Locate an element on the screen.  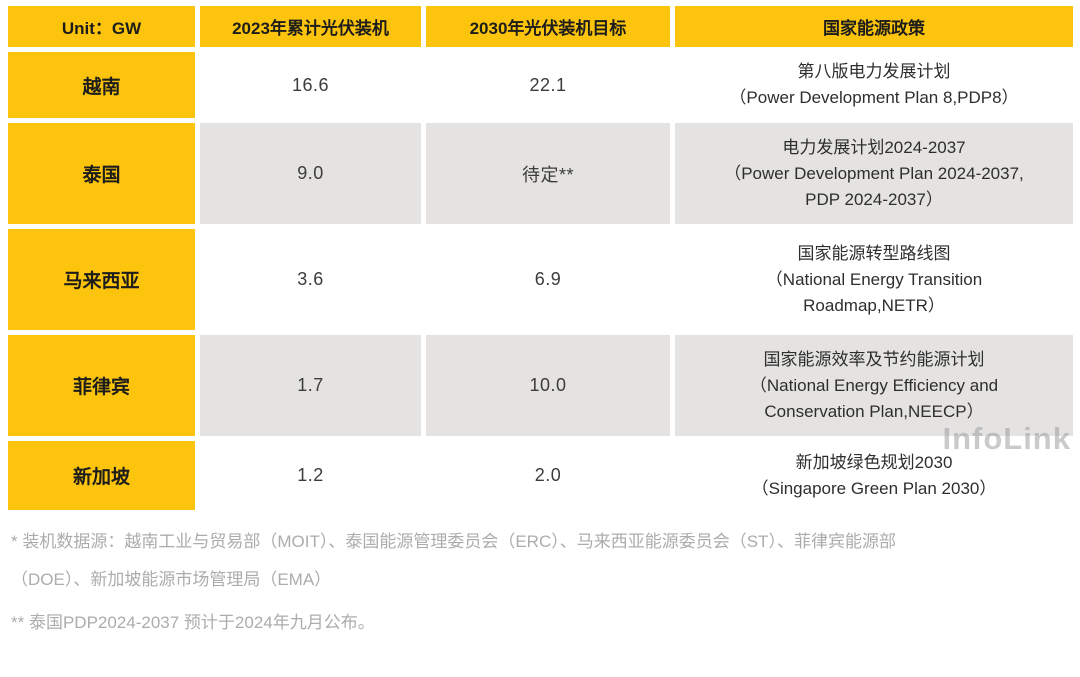
footnote-thailand-pdp: ** 泰国PDP2024-2037 预计于2024年九月公布。 is located at coordinates (193, 622).